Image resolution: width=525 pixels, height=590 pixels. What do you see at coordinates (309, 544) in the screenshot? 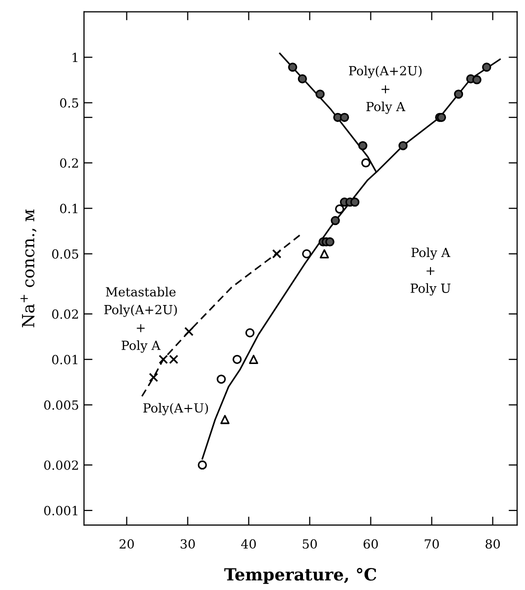
I see `x-tick-label: 50` at bounding box center [309, 544].